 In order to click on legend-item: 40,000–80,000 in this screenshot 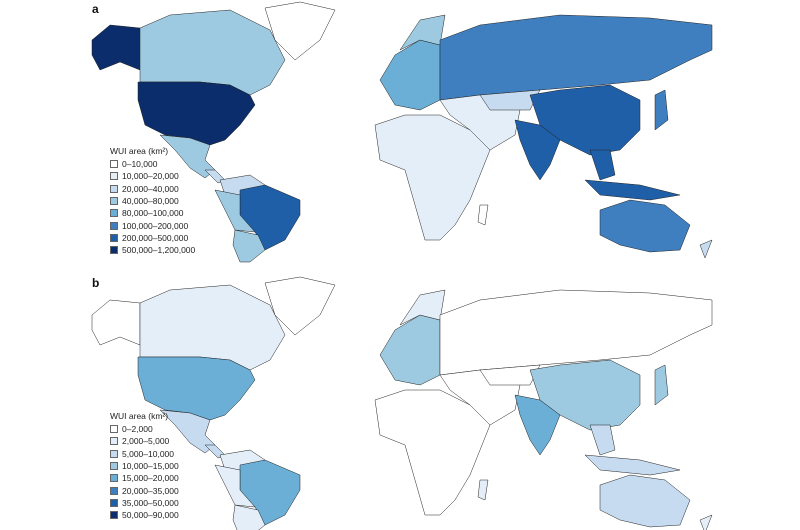, I will do `click(152, 201)`.